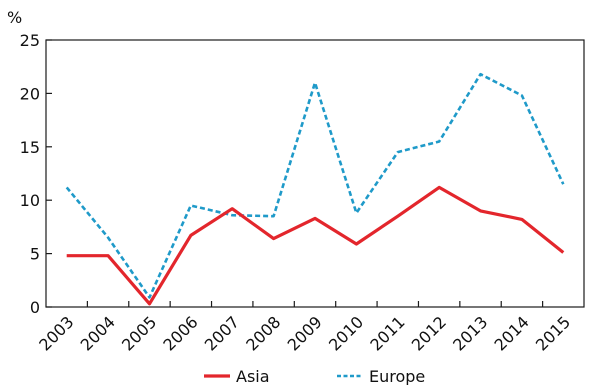  Describe the element at coordinates (180, 333) in the screenshot. I see `x-tick-label: 2006` at that location.